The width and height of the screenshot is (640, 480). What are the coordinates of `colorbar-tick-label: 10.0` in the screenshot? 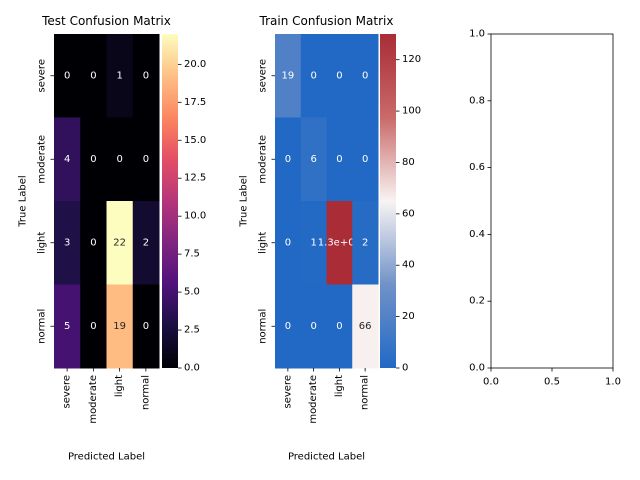 It's located at (195, 216).